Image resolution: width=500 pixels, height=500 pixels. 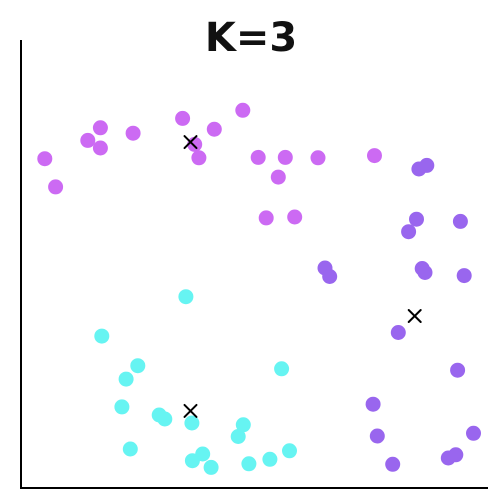 What do you see at coordinates (414, 316) in the screenshot?
I see `centroid-2-marker` at bounding box center [414, 316].